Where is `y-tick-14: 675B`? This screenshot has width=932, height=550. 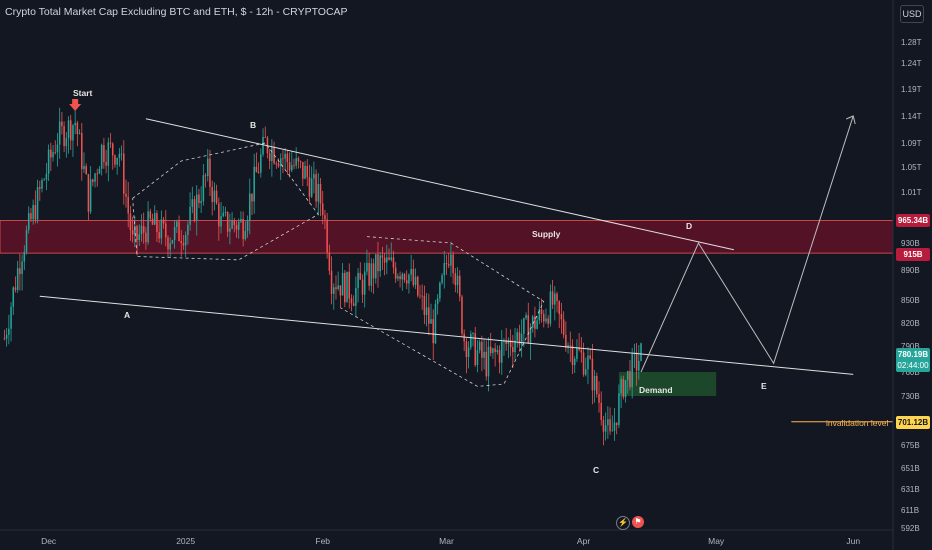 y-tick-14: 675B is located at coordinates (910, 445).